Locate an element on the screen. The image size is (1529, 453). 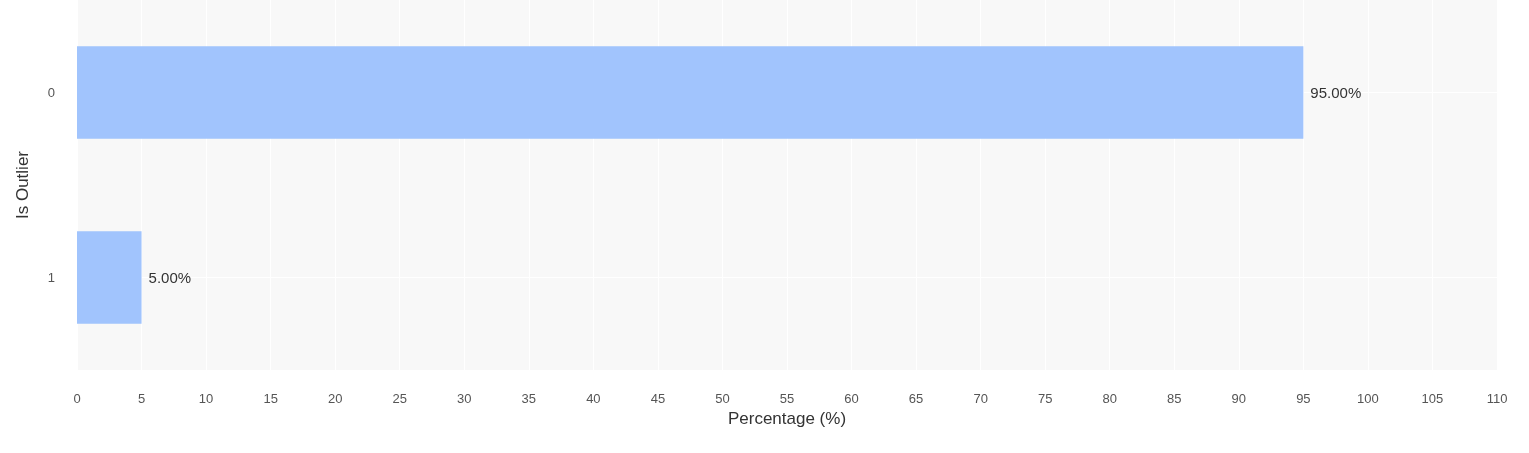
x-tick-label: 20 is located at coordinates (335, 398).